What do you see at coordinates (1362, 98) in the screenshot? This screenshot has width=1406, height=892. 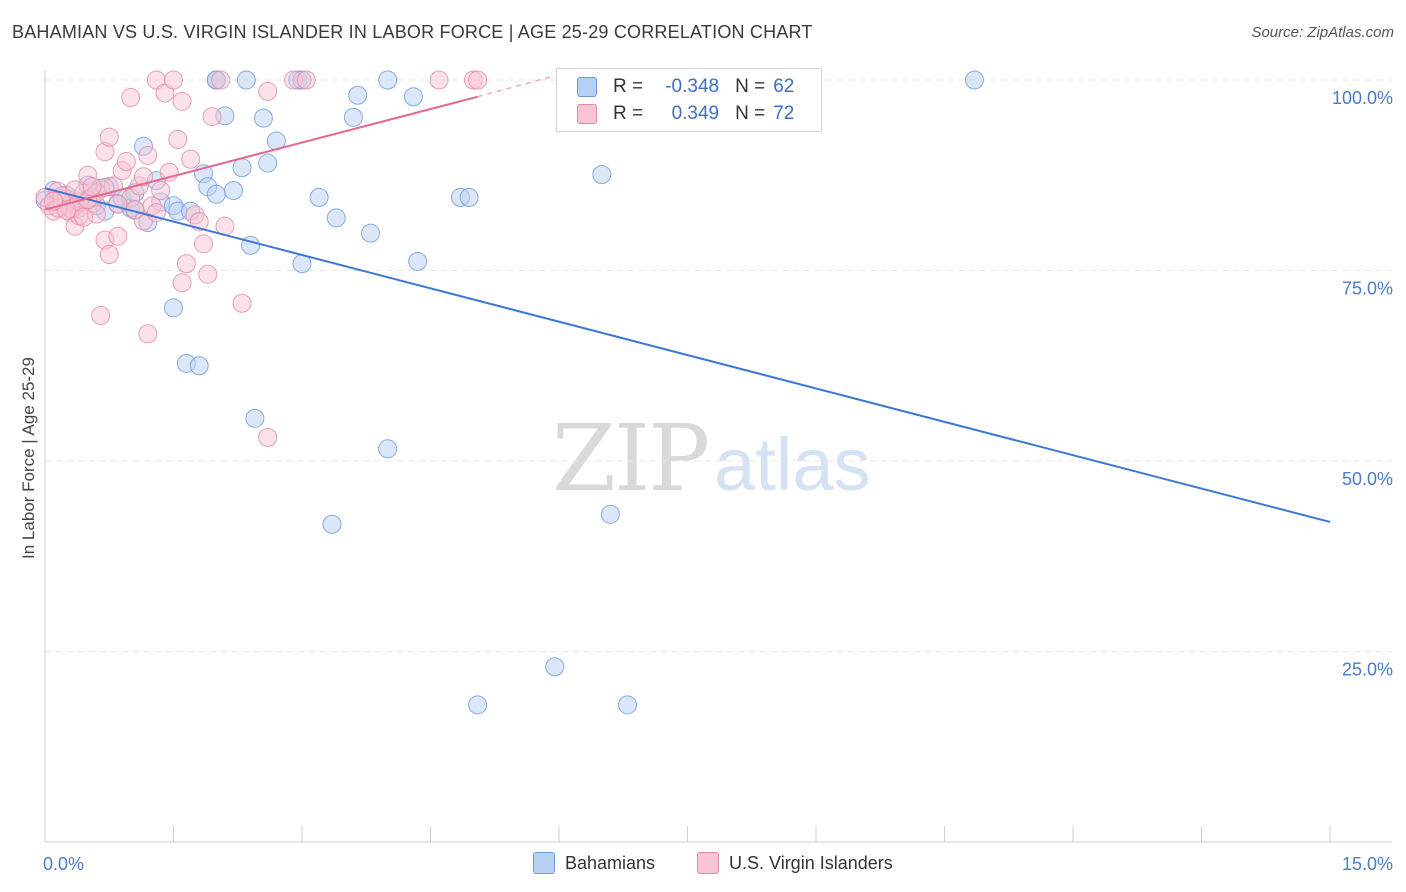 I see `y-tick-label-100: 100.0%` at bounding box center [1362, 98].